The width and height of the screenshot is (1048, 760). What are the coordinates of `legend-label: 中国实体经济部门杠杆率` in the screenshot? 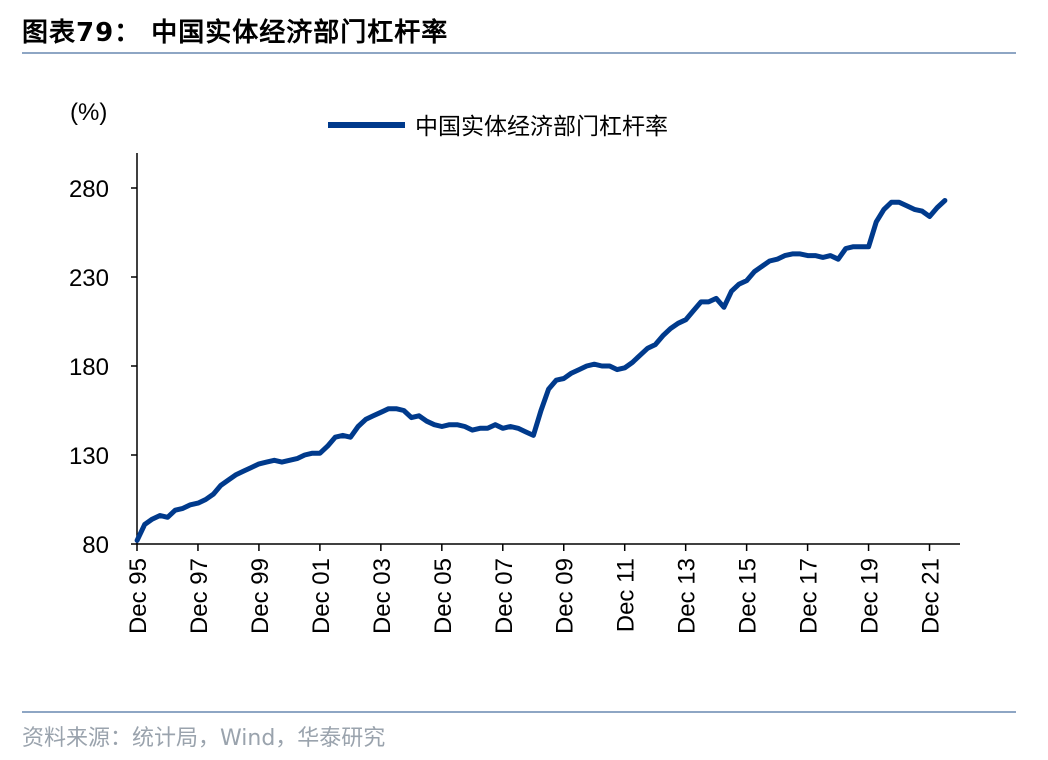 It's located at (541, 127).